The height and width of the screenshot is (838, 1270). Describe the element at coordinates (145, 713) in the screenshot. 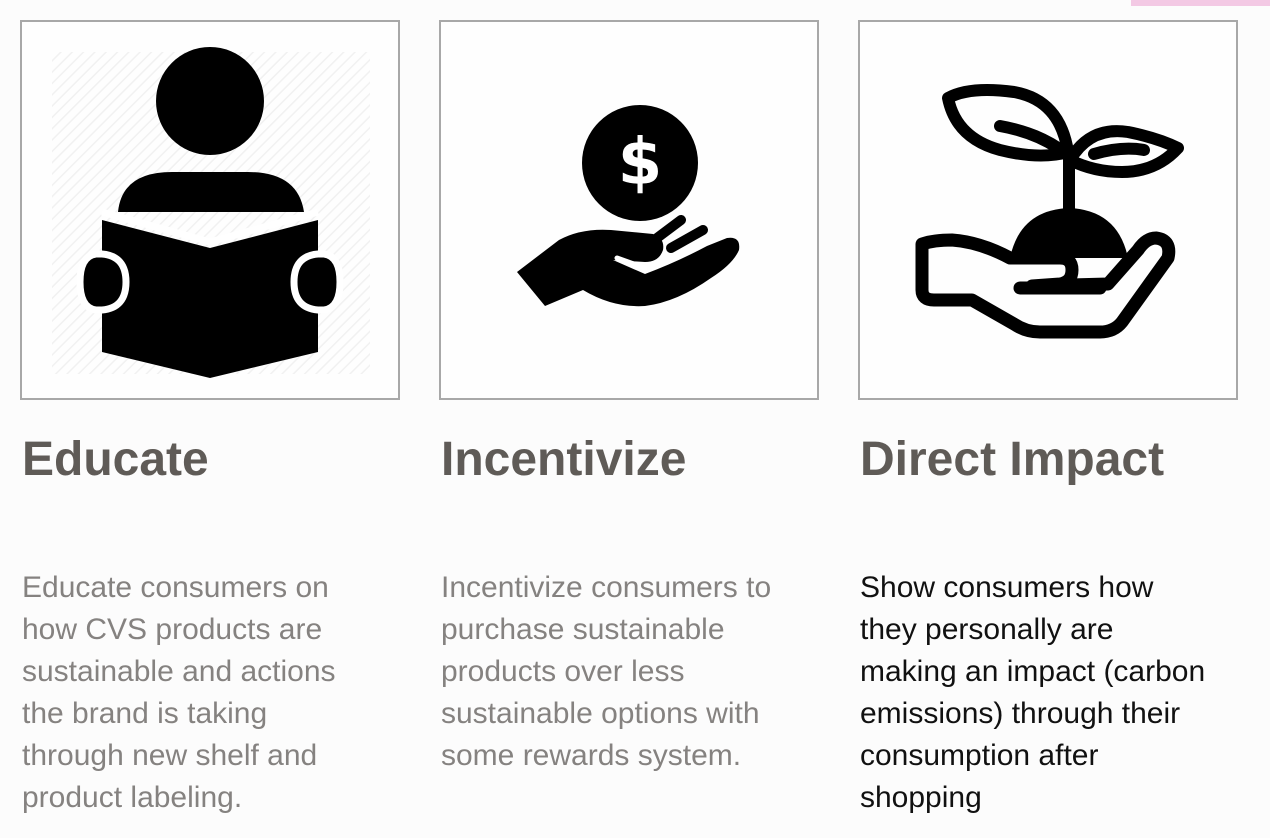

I see `description-line: the brand is taking` at that location.